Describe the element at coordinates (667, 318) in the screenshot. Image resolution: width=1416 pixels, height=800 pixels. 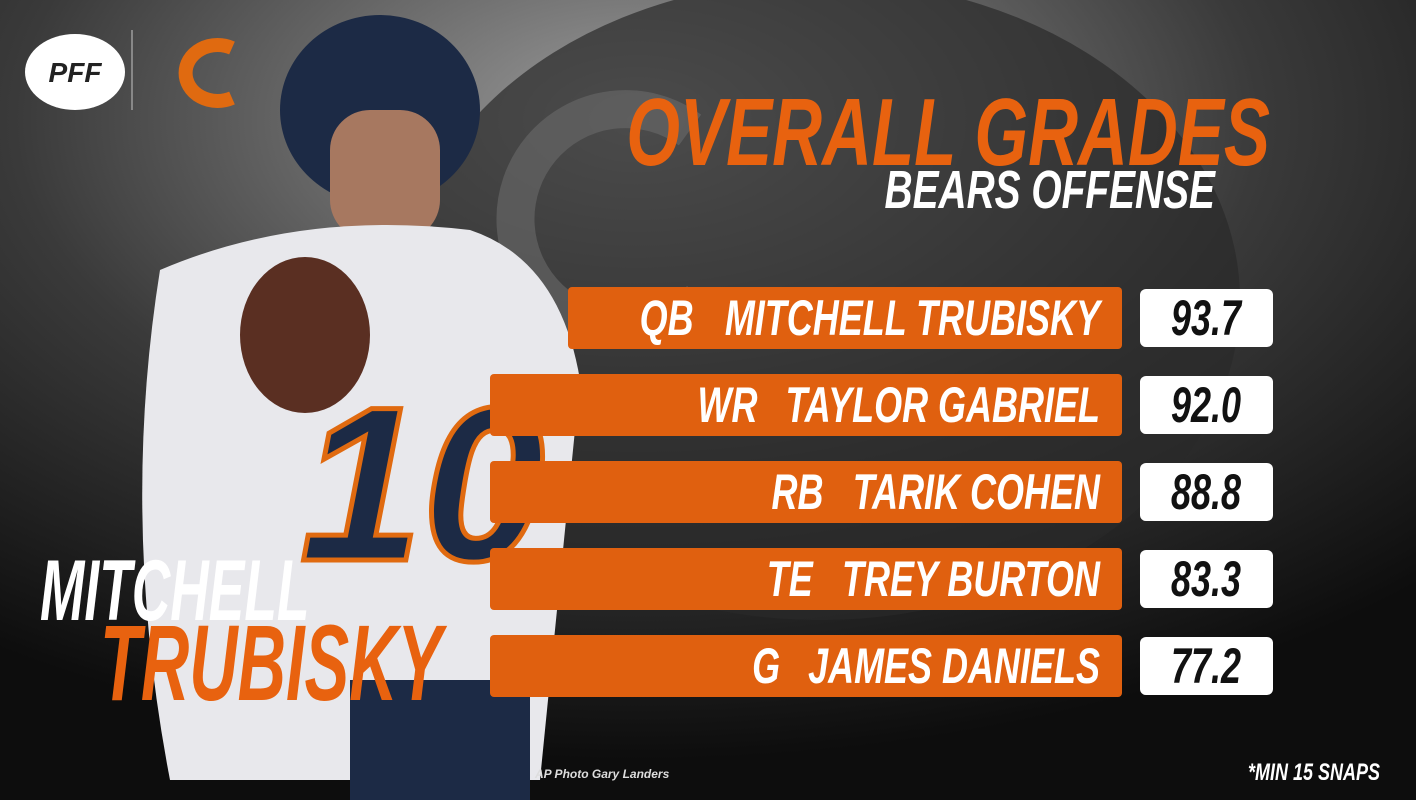
I see `position: QB` at that location.